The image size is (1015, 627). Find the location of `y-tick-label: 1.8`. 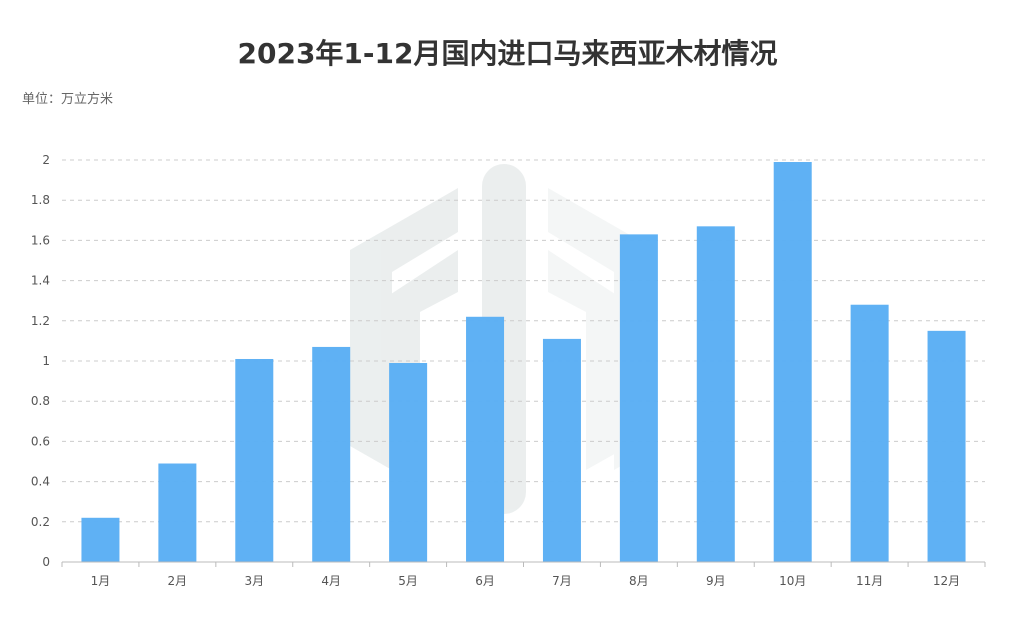

y-tick-label: 1.8 is located at coordinates (40, 200).